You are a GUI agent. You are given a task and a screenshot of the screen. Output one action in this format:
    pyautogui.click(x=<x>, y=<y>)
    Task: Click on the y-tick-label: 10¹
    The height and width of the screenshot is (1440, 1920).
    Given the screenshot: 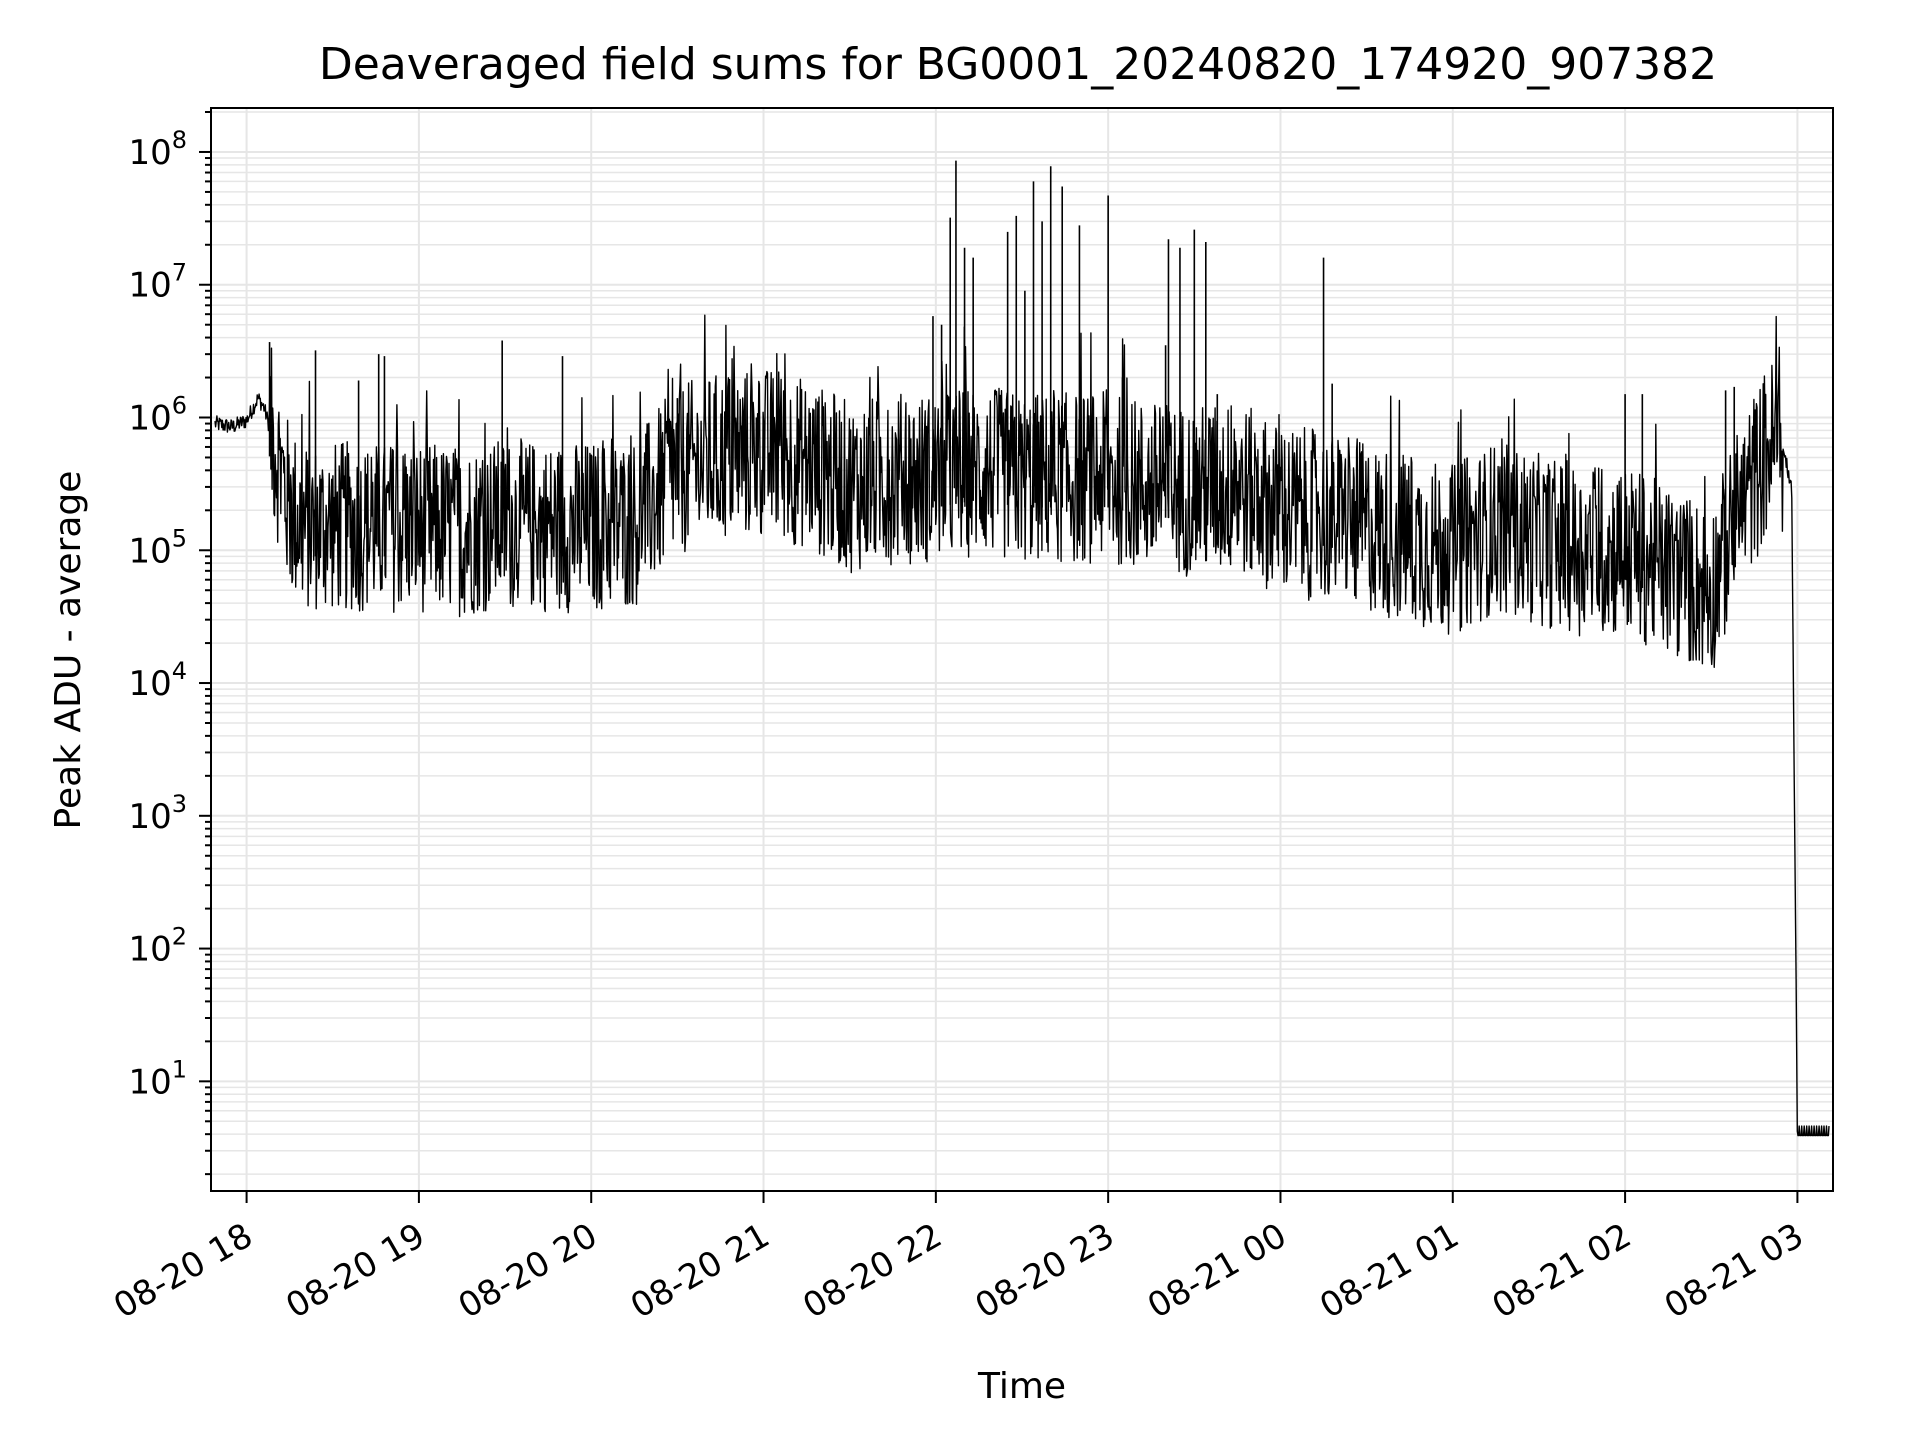 What is the action you would take?
    pyautogui.click(x=157, y=1078)
    